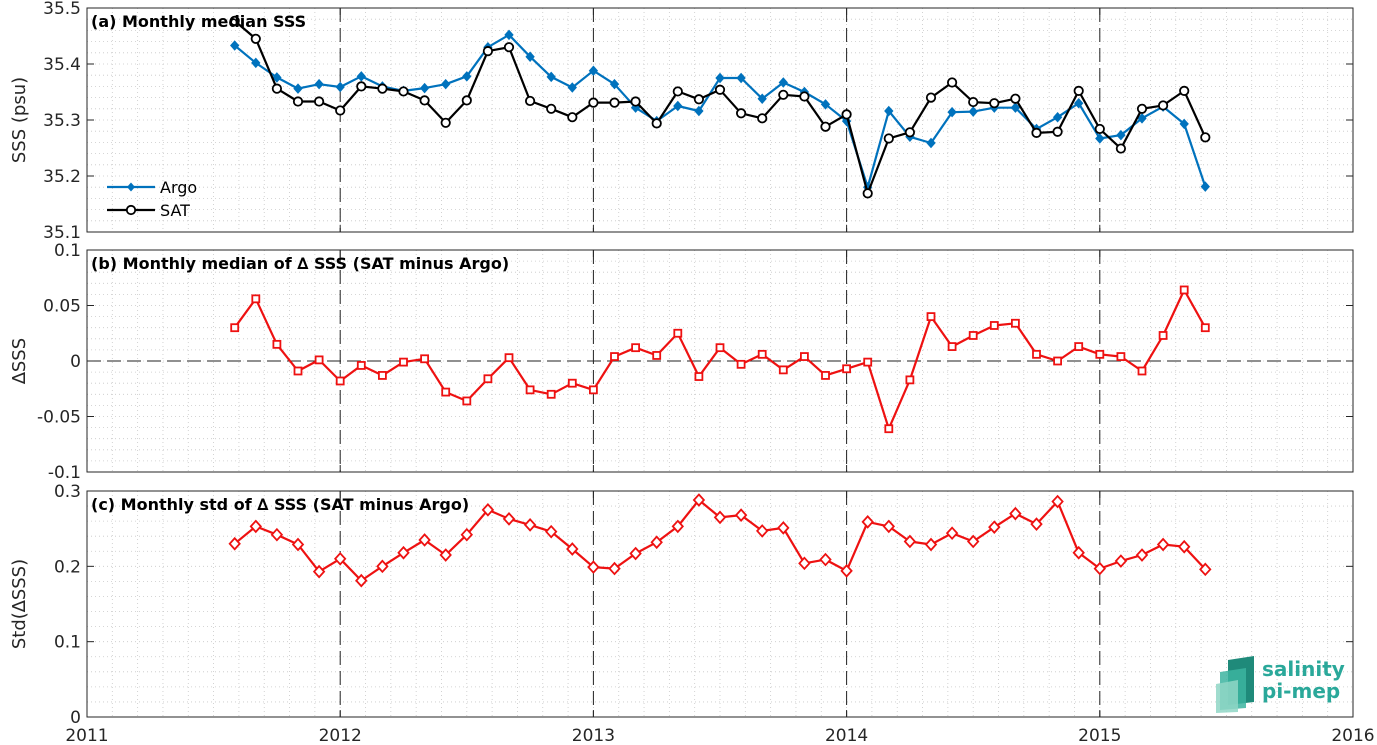  Describe the element at coordinates (131, 187) in the screenshot. I see `legend-marker` at that location.